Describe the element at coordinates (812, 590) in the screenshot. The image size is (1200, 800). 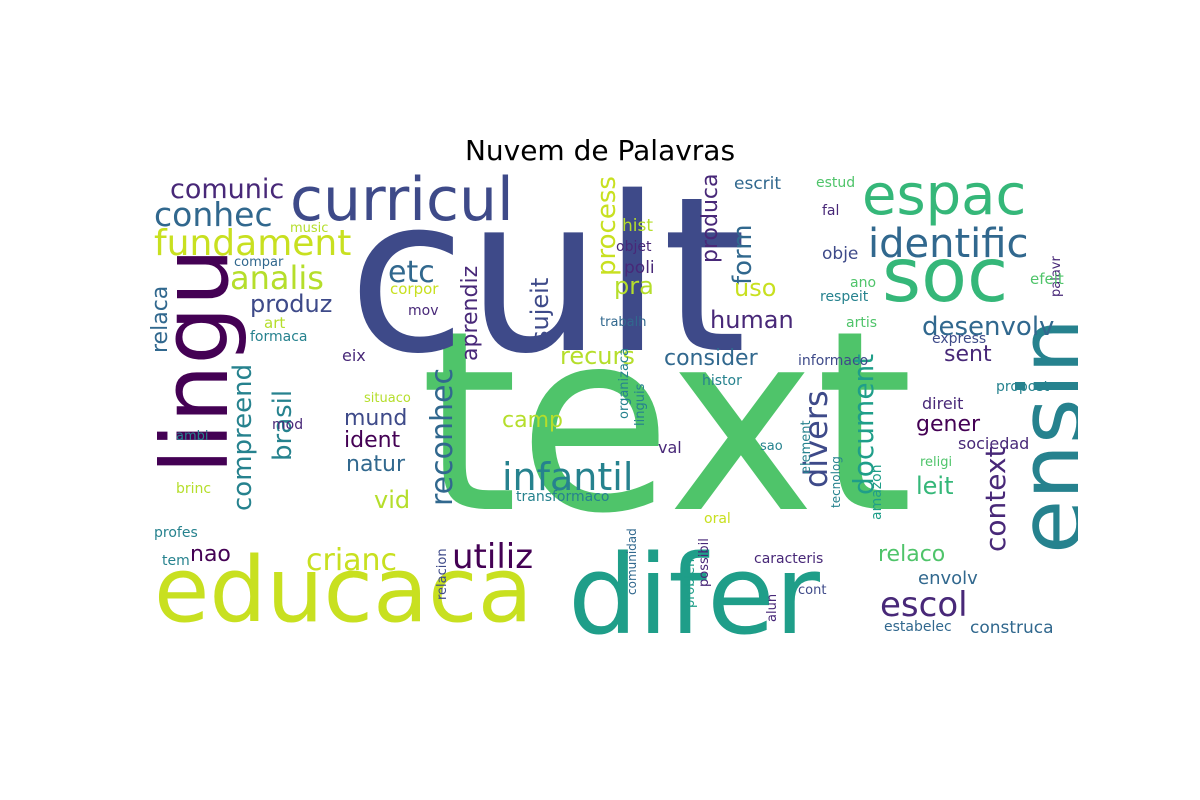
I see `word-cont: cont` at that location.